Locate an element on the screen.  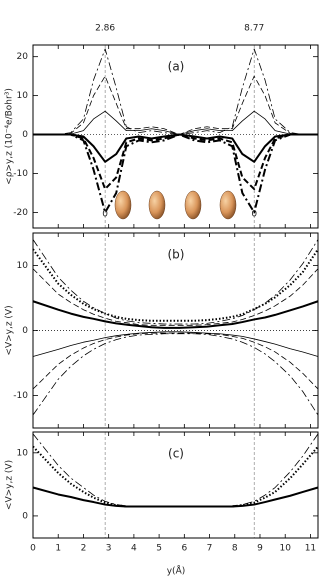
x-tick-label: 11 is located at coordinates (310, 549).